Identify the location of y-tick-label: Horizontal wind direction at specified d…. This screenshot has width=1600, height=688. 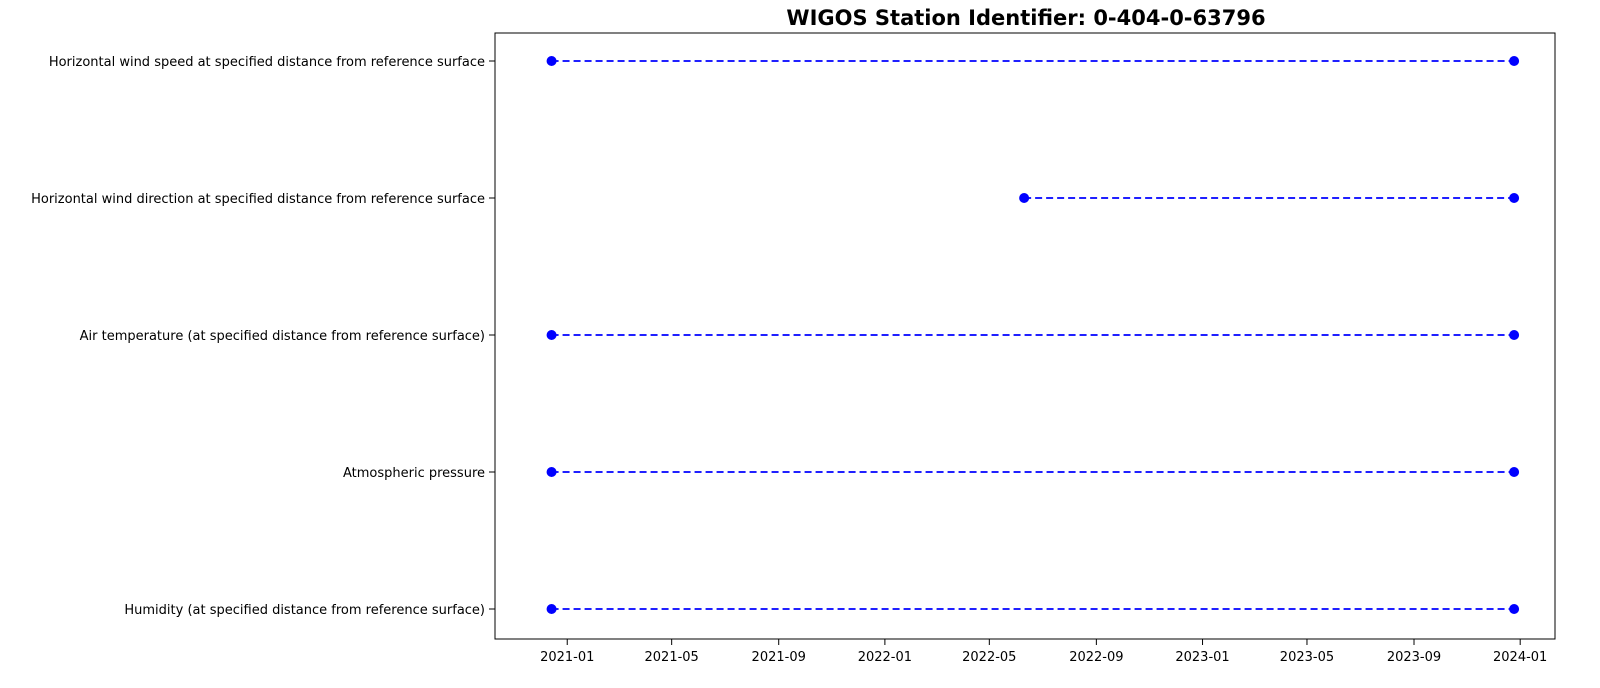
(258, 199).